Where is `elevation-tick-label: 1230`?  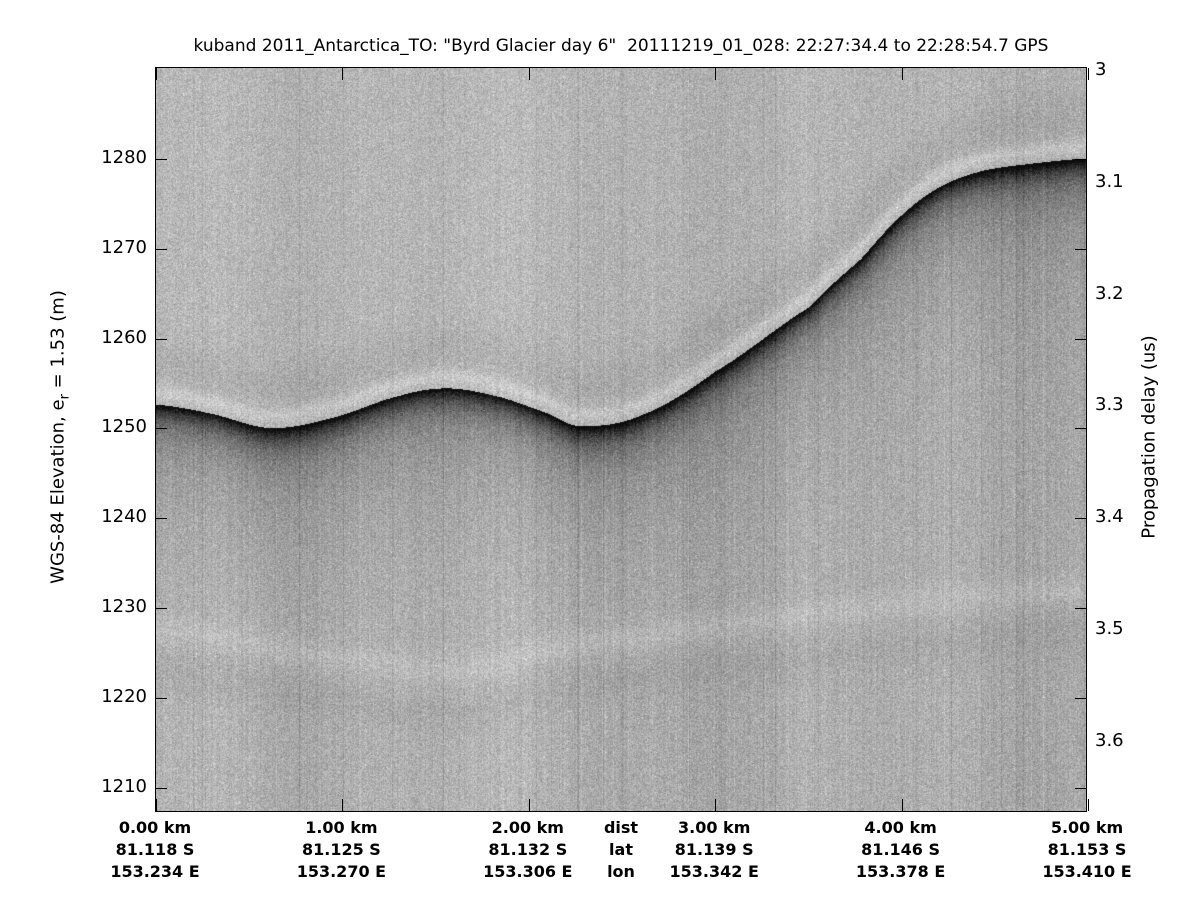 elevation-tick-label: 1230 is located at coordinates (124, 607).